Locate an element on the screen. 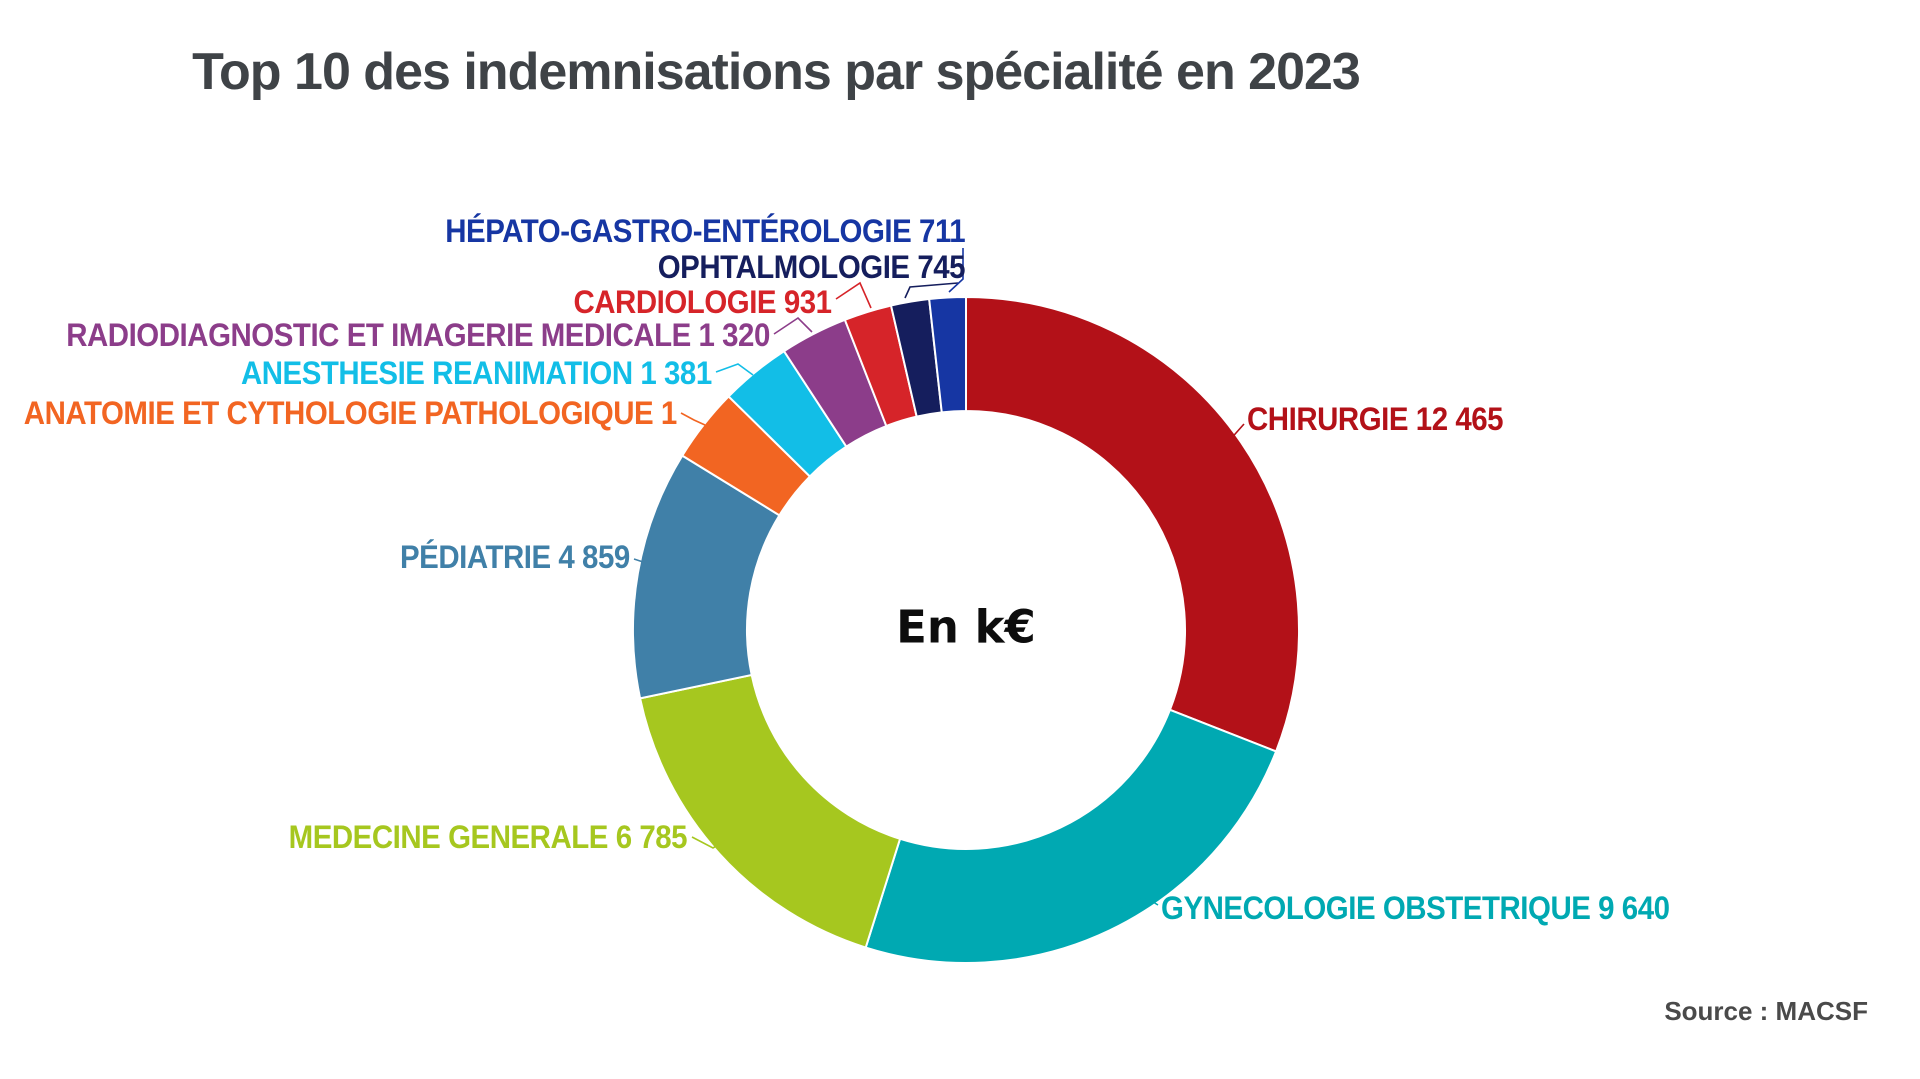  slice-medecine-generale is located at coordinates (770, 811).